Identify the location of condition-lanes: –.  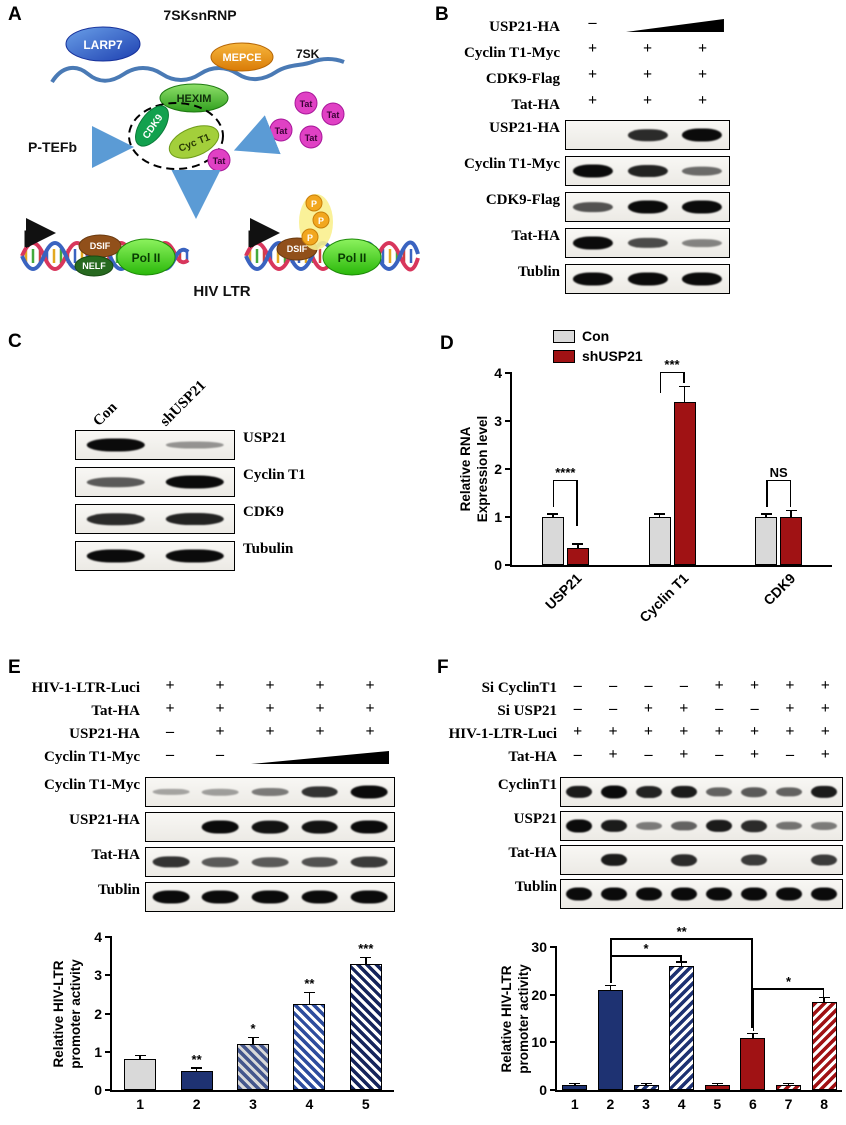
(647, 27).